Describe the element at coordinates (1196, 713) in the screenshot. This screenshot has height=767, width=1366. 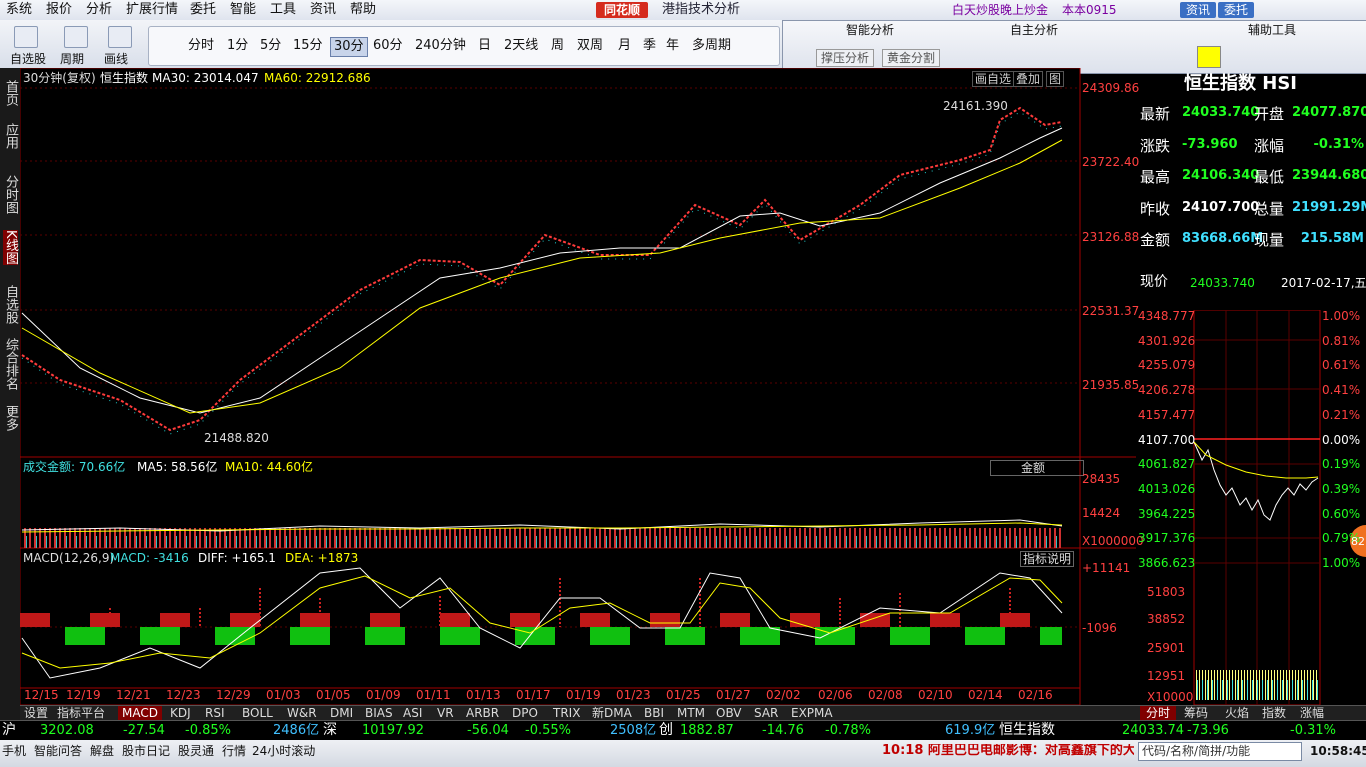
I see `intraday-tab: 筹码` at that location.